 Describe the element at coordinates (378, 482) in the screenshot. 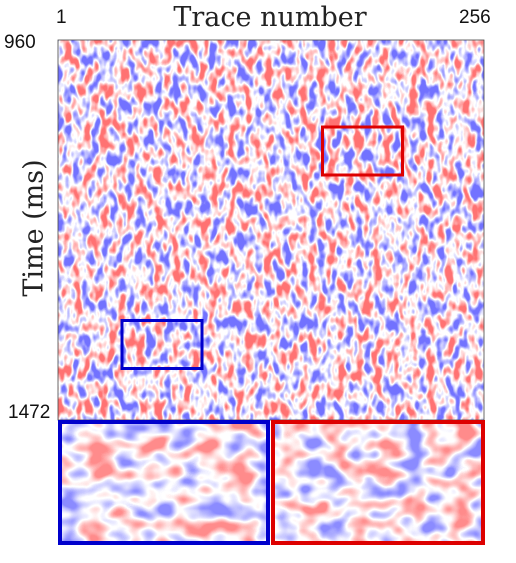

I see `zoom-panel-red` at that location.